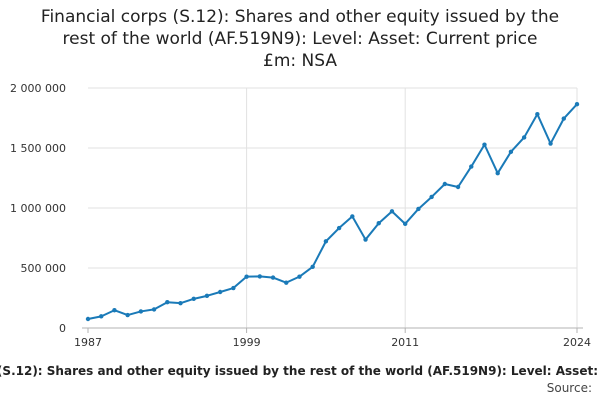 This screenshot has width=600, height=400. Describe the element at coordinates (38, 88) in the screenshot. I see `y-tick-label: 2 000 000` at that location.